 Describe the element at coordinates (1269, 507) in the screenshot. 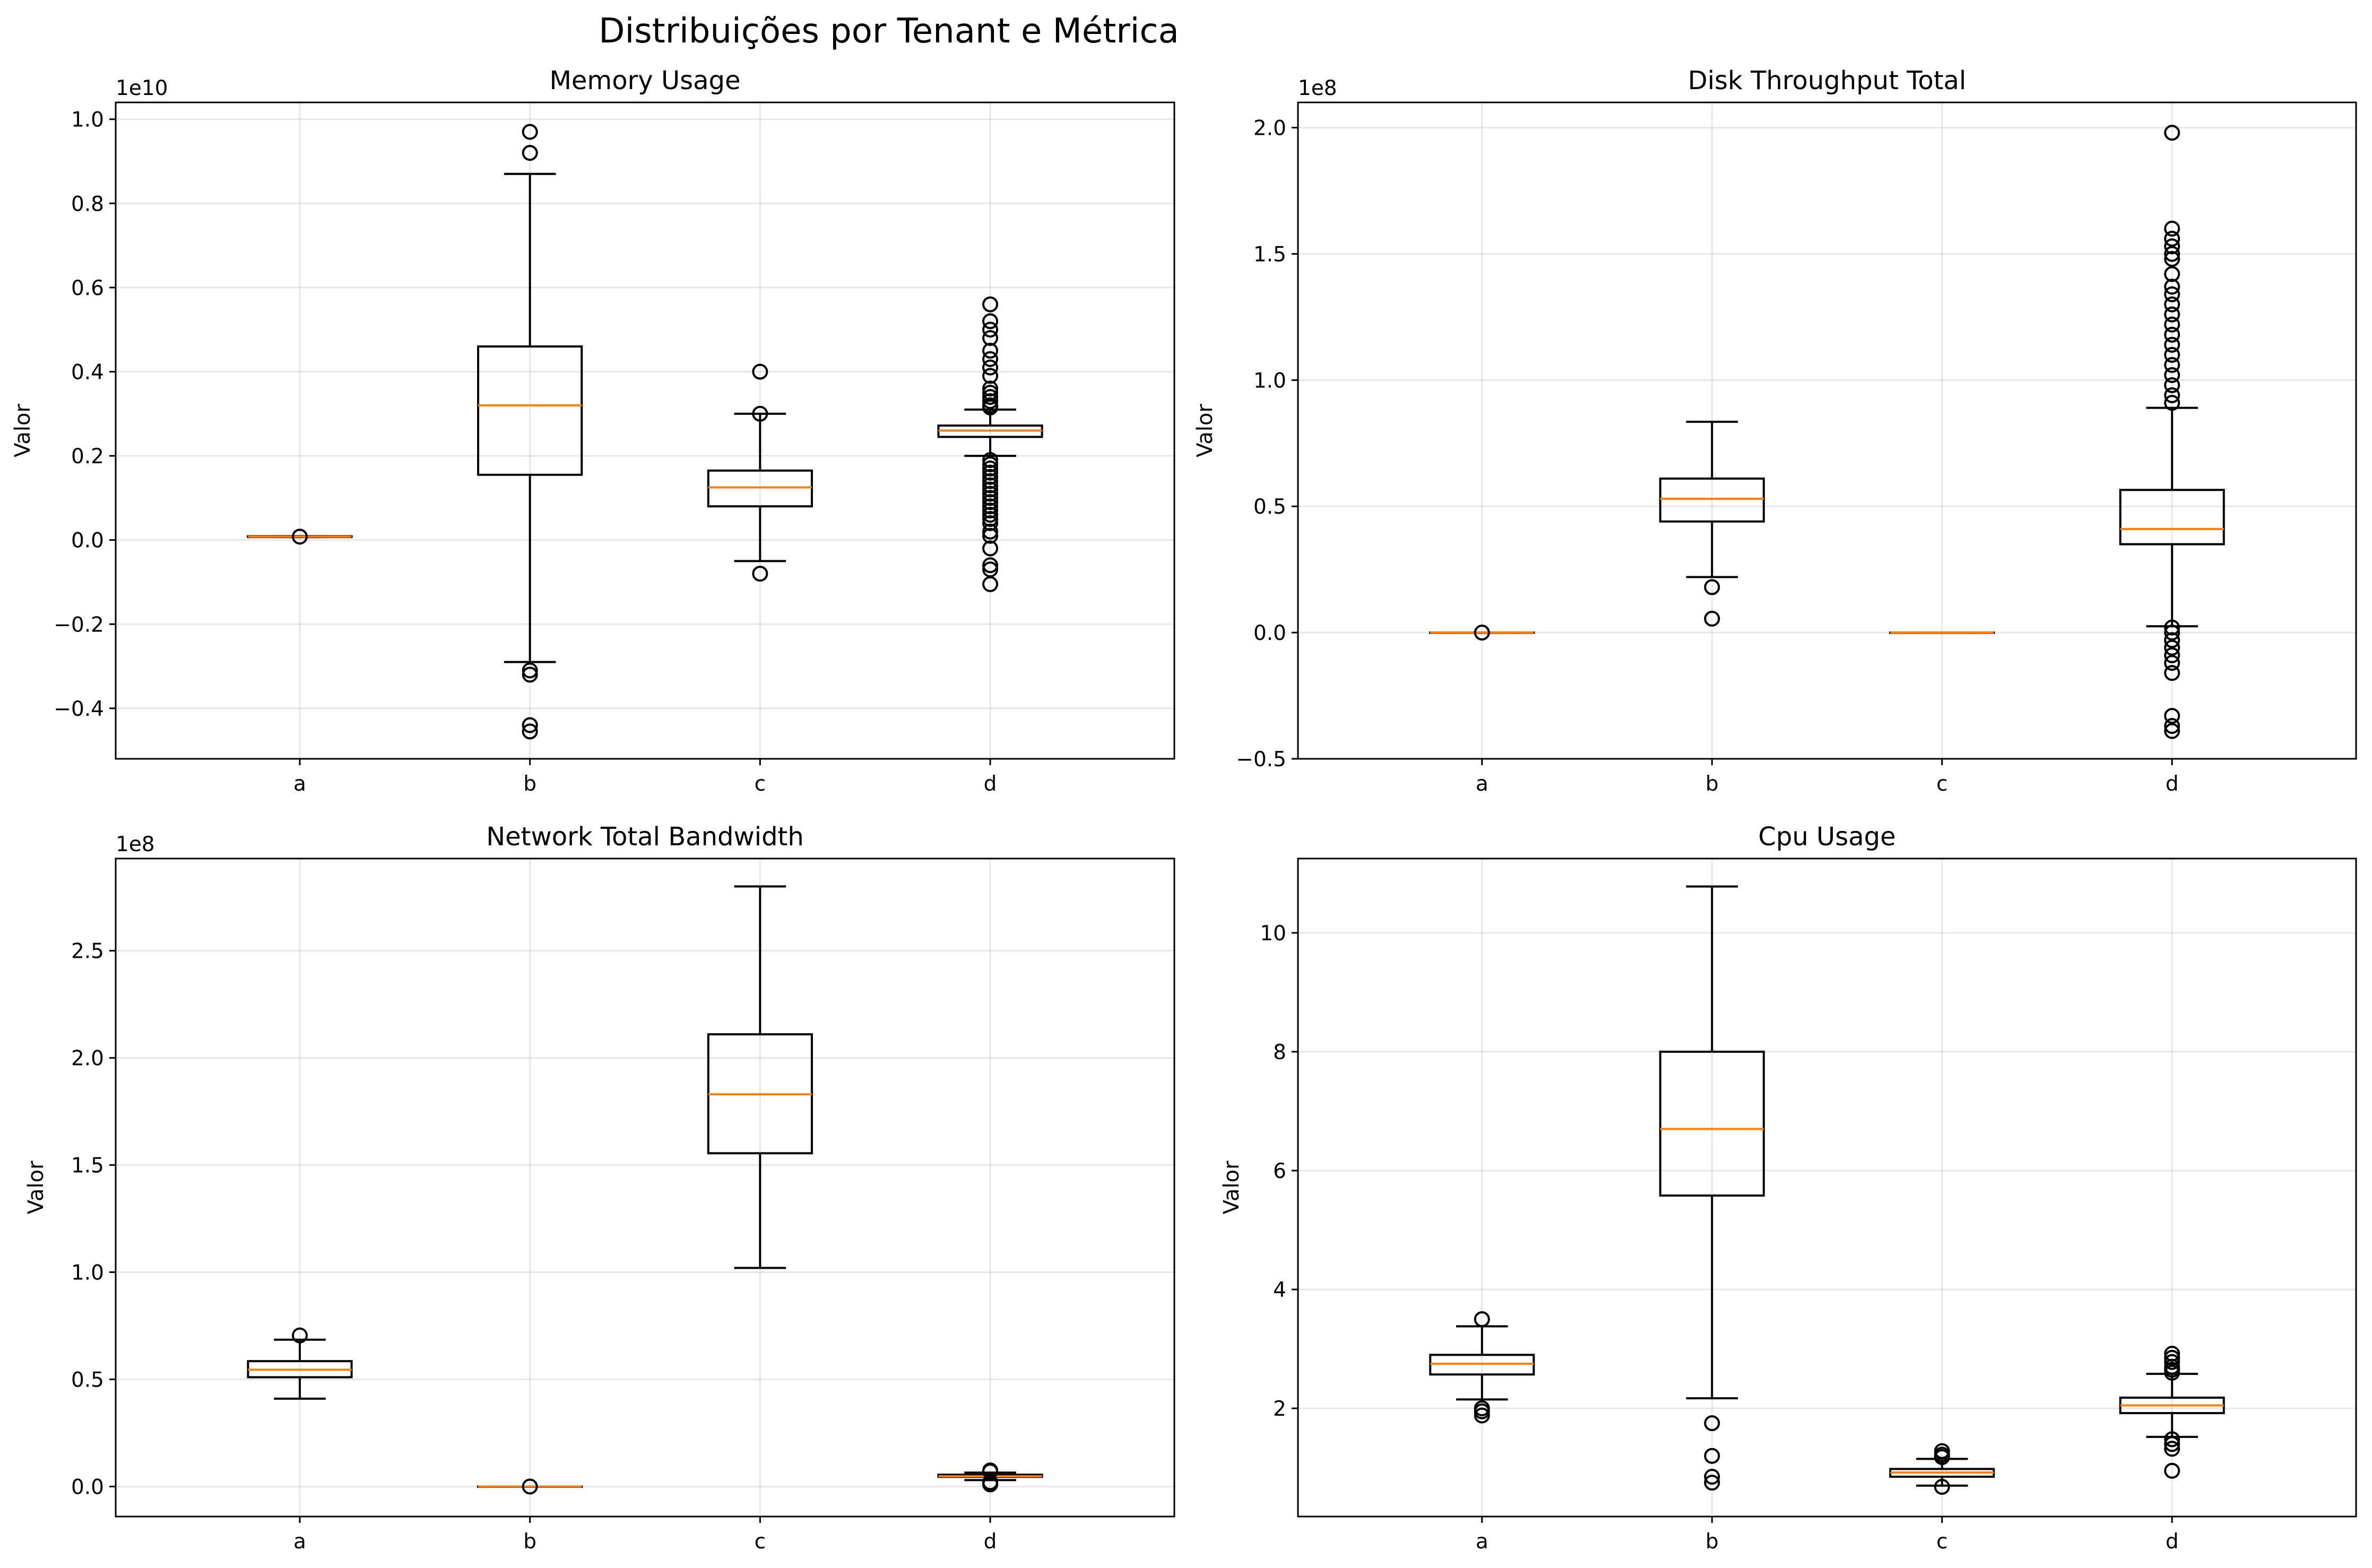

I see `y-tick-label: 0.5` at that location.